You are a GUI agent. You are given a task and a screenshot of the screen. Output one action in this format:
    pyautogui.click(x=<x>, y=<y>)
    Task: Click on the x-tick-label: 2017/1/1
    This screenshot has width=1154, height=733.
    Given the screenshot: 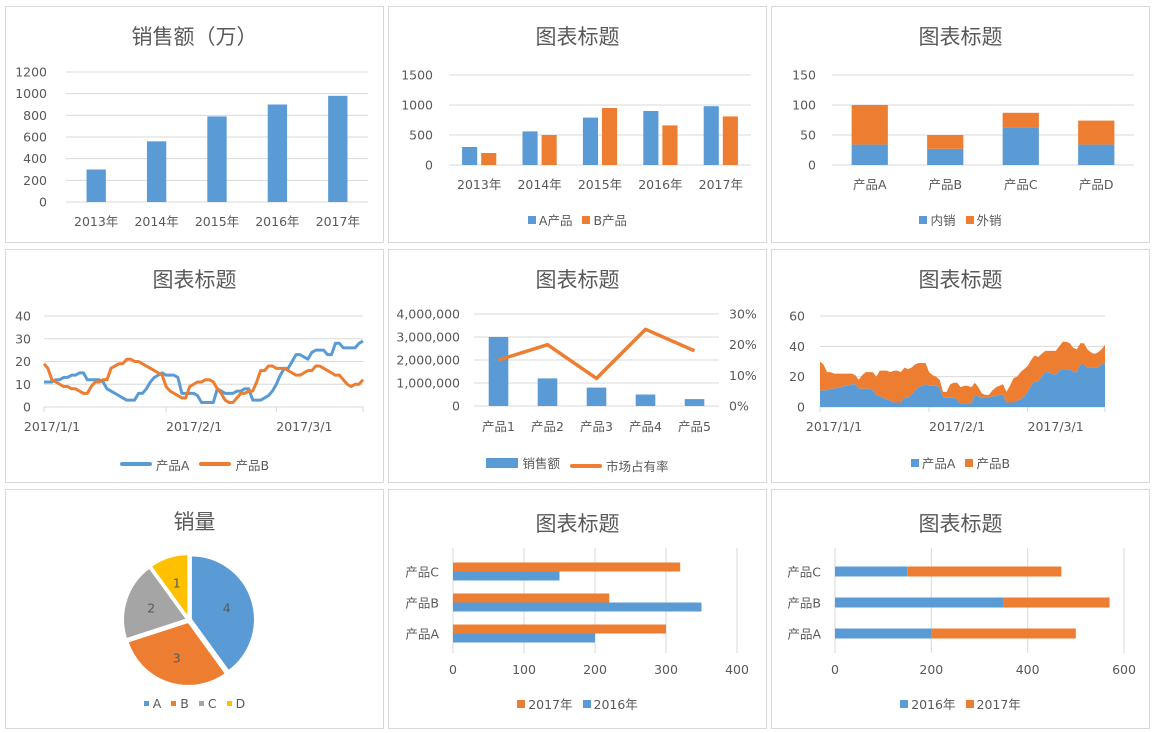 What is the action you would take?
    pyautogui.click(x=834, y=426)
    